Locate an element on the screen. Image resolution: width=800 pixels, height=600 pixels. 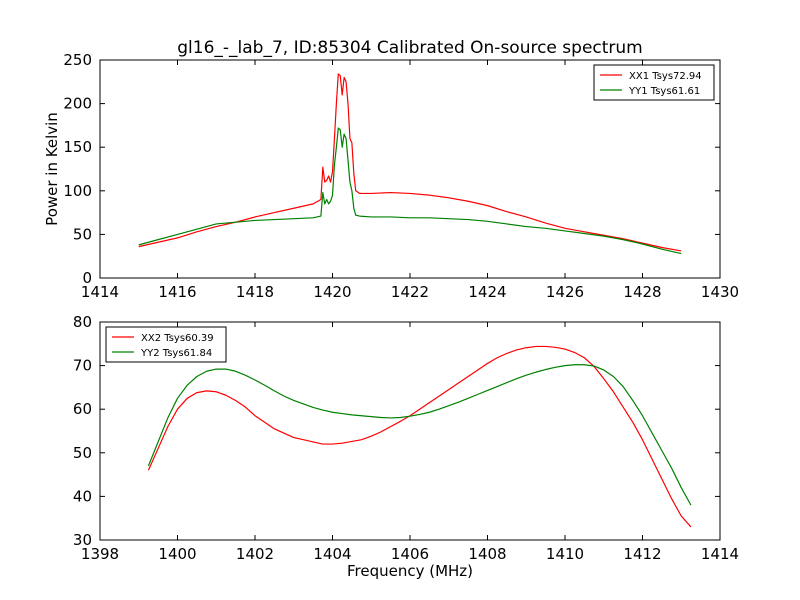
x-tick-label: 1428 is located at coordinates (642, 292).